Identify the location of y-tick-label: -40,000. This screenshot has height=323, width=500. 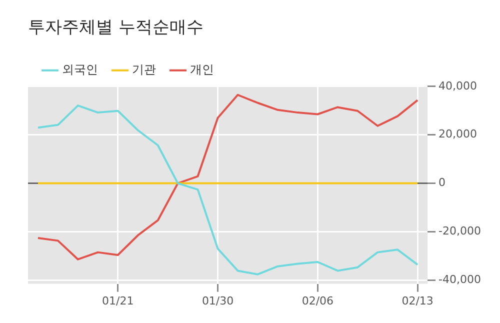
(460, 279).